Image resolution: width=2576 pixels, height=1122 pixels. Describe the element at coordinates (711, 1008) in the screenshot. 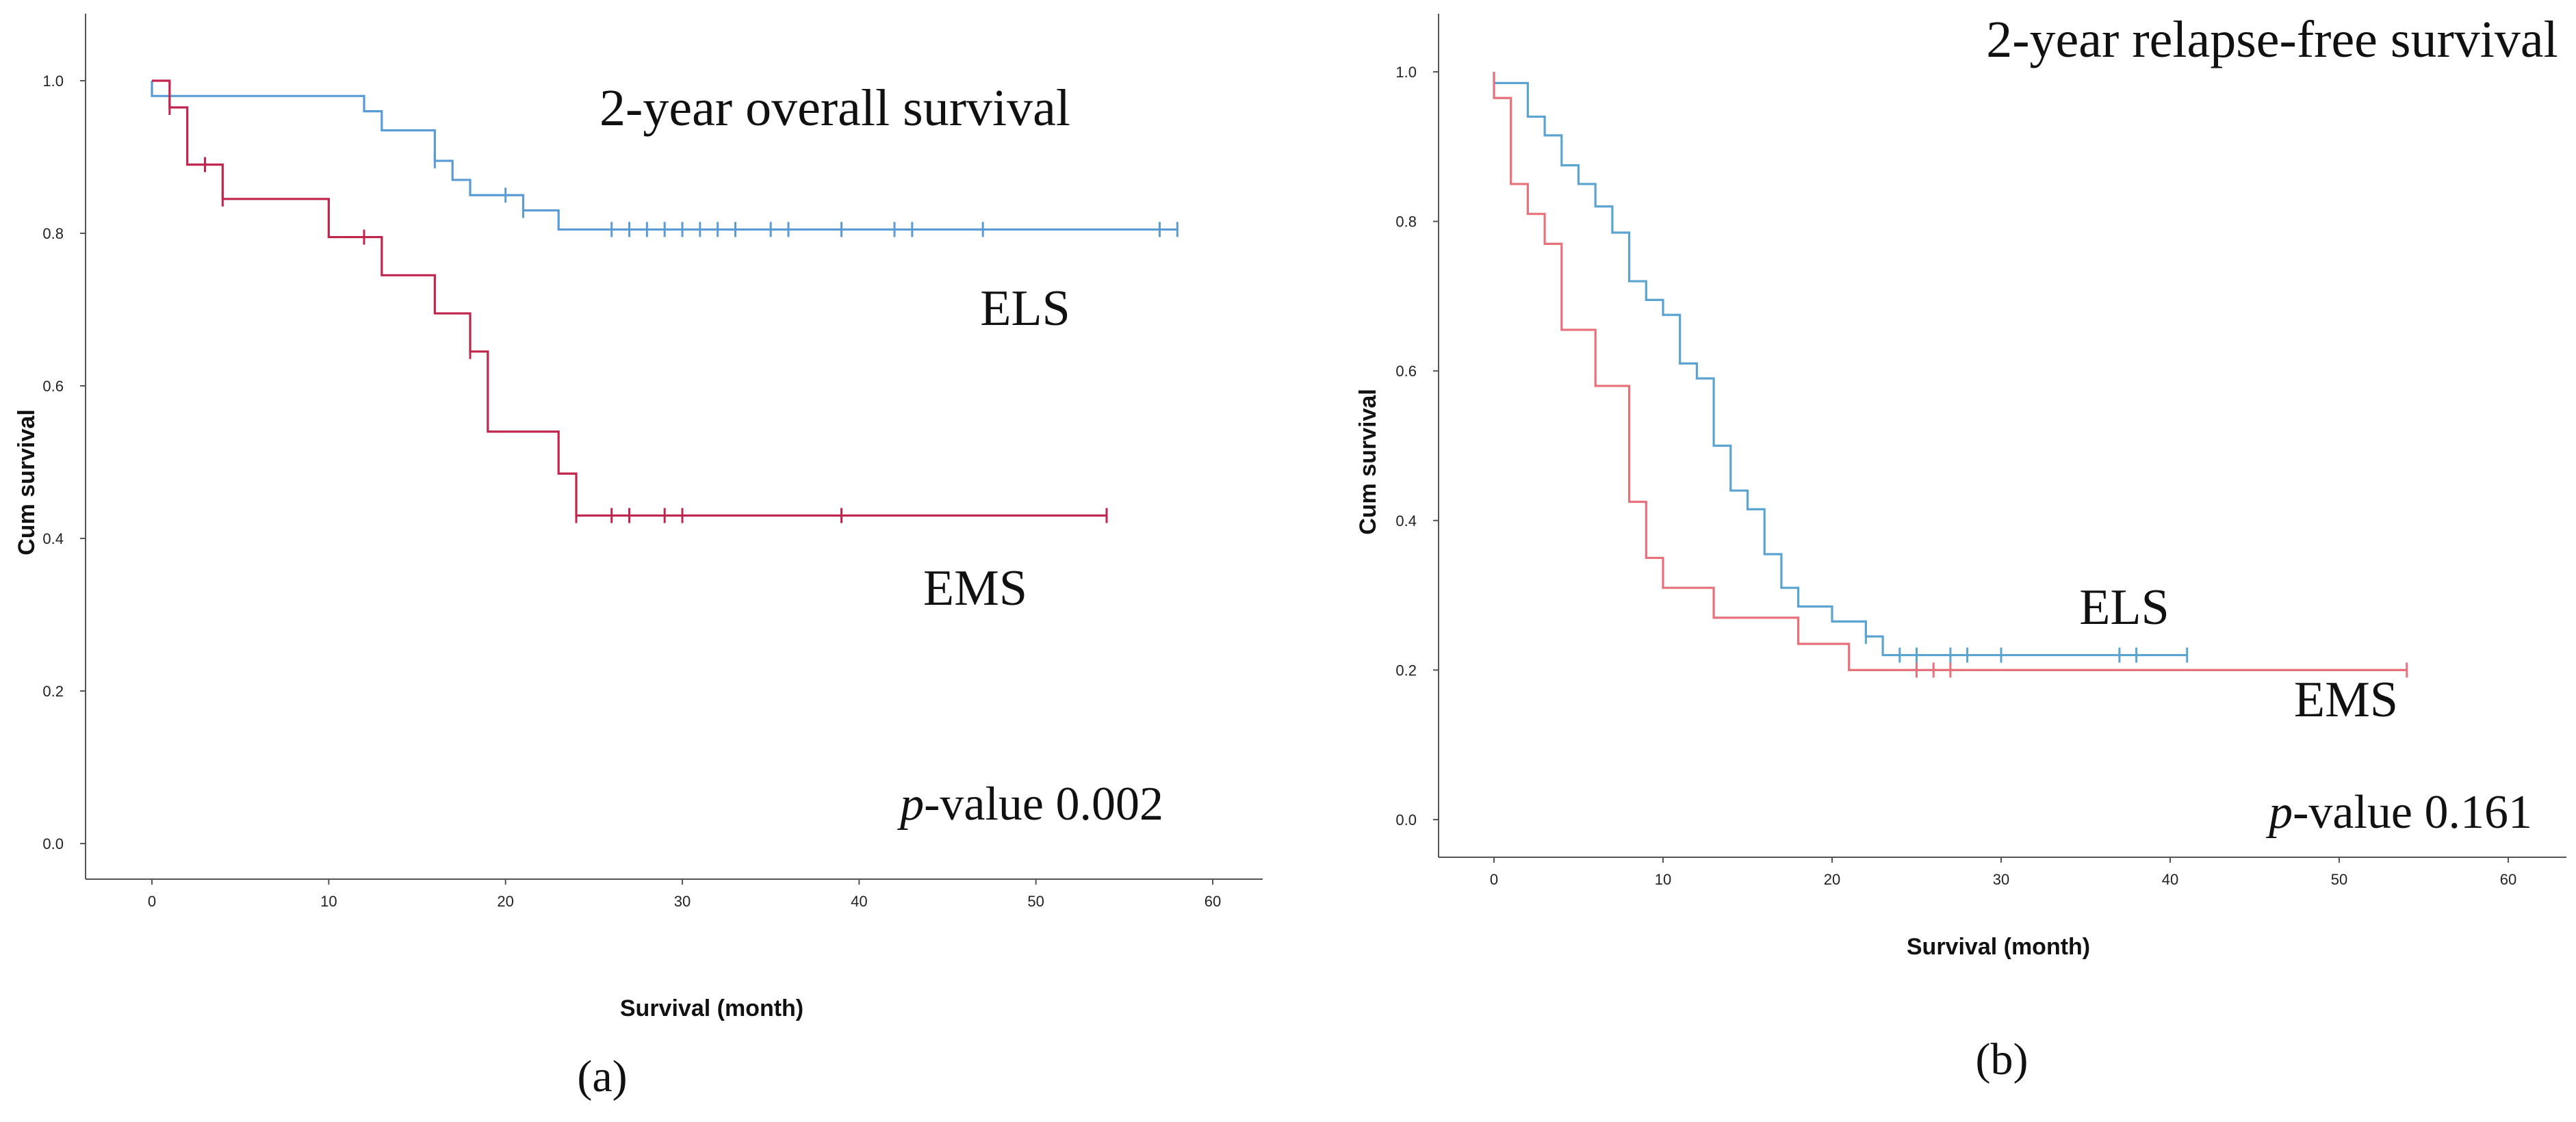

I see `panel-a-x-axis-title: Survival (month)` at that location.